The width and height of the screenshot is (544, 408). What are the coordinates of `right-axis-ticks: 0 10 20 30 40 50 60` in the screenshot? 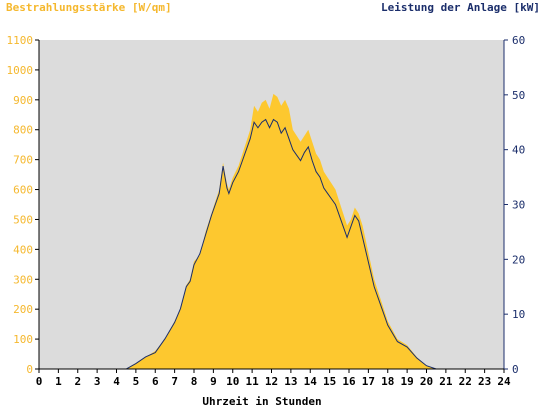 It's located at (514, 205).